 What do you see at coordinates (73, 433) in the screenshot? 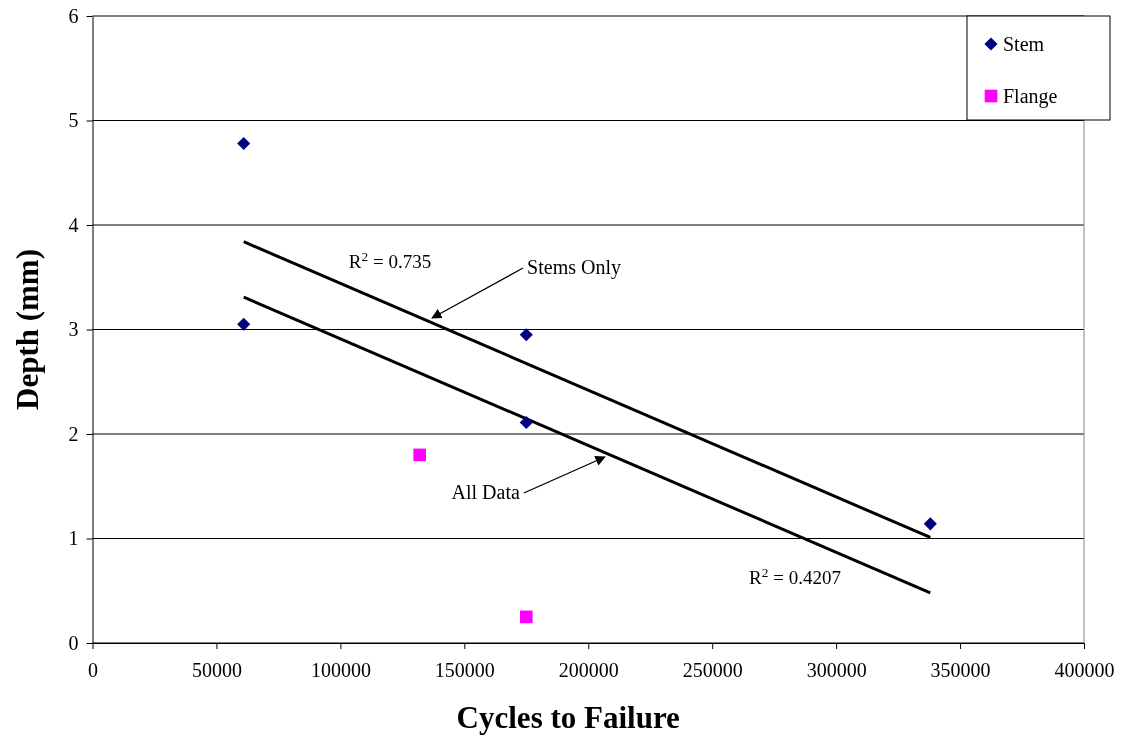
I see `y-tick-label: 2` at bounding box center [73, 433].